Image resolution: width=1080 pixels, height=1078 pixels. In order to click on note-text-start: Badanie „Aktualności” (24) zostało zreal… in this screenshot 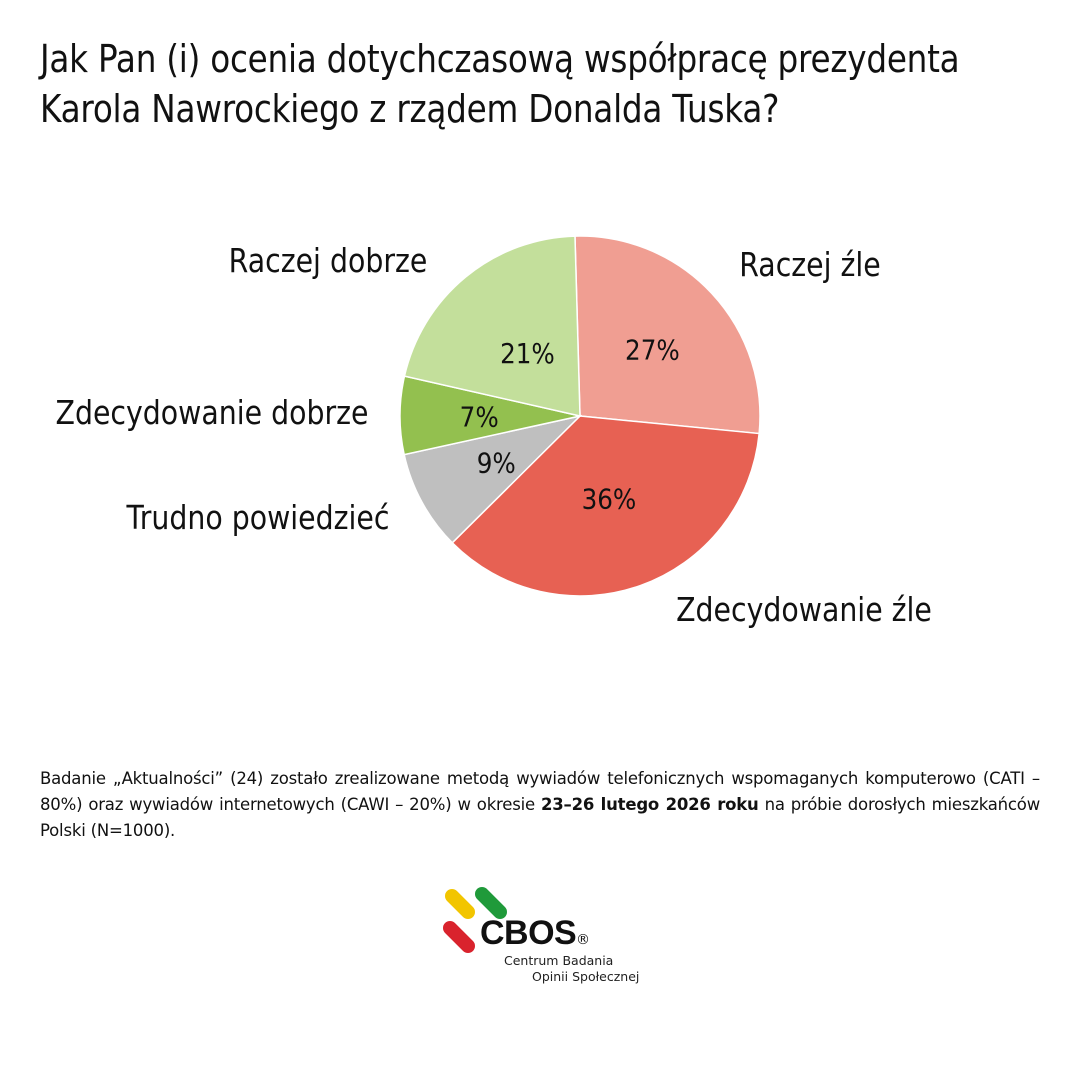, I will do `click(540, 791)`.